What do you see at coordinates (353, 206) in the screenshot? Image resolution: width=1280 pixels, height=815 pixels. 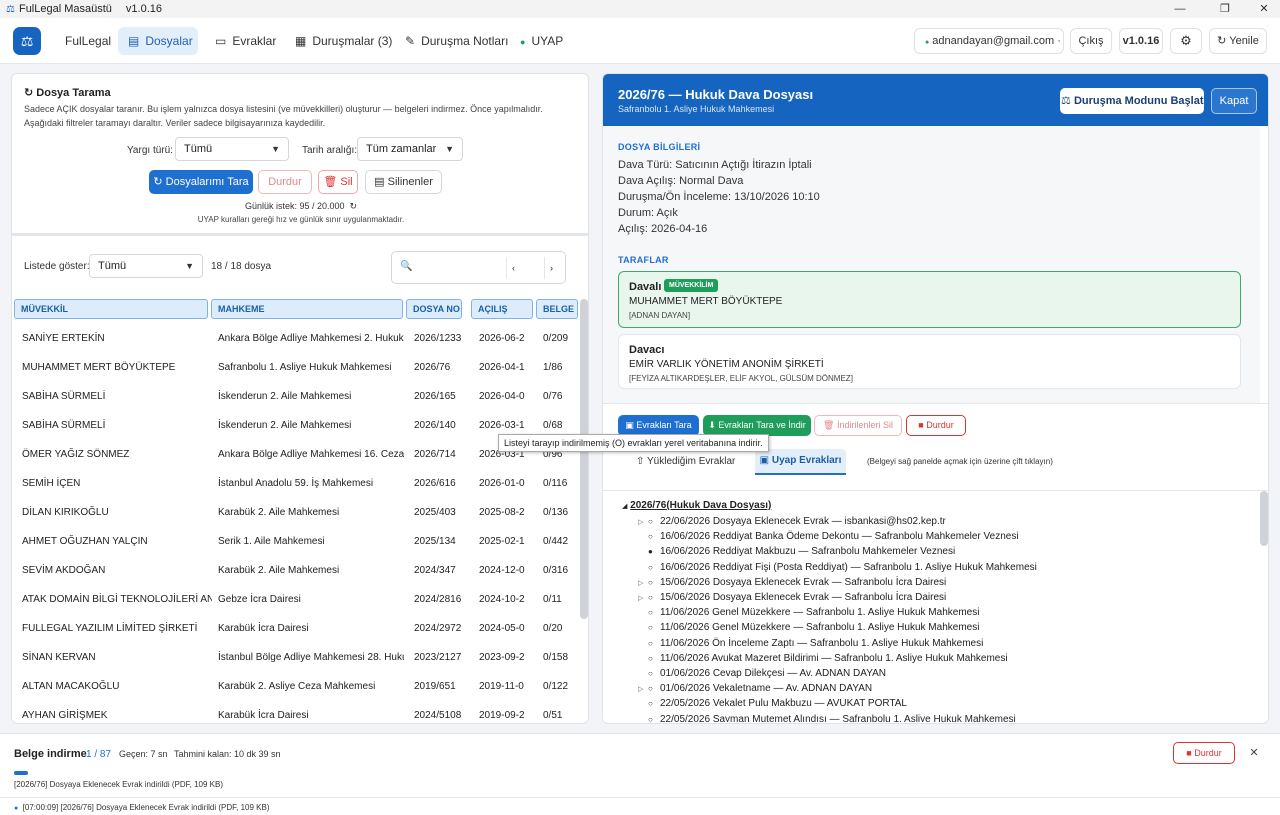 I see `refresh-icon: ↻` at bounding box center [353, 206].